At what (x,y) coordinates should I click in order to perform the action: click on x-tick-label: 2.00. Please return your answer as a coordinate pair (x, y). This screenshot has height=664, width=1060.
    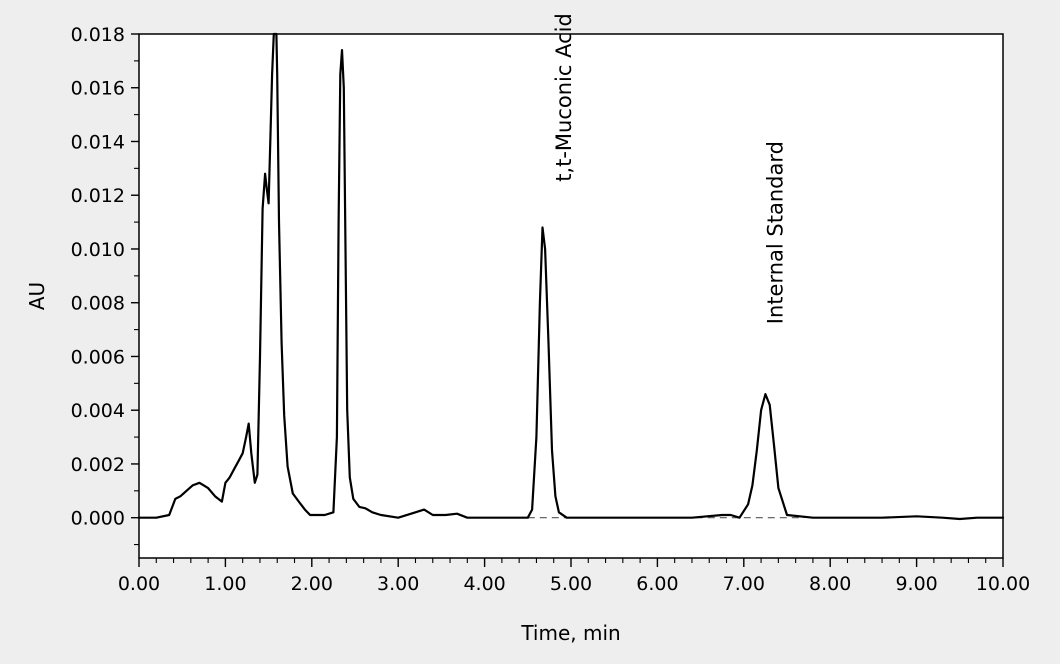
    Looking at the image, I should click on (312, 584).